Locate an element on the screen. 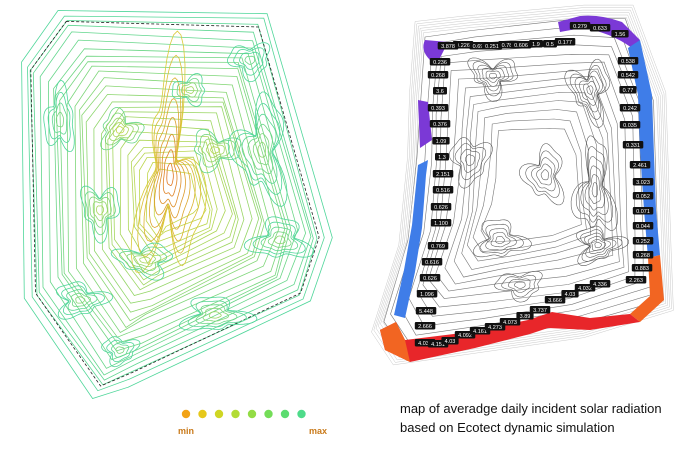 This screenshot has width=700, height=450. radiation-value-text: 2.151 is located at coordinates (443, 175).